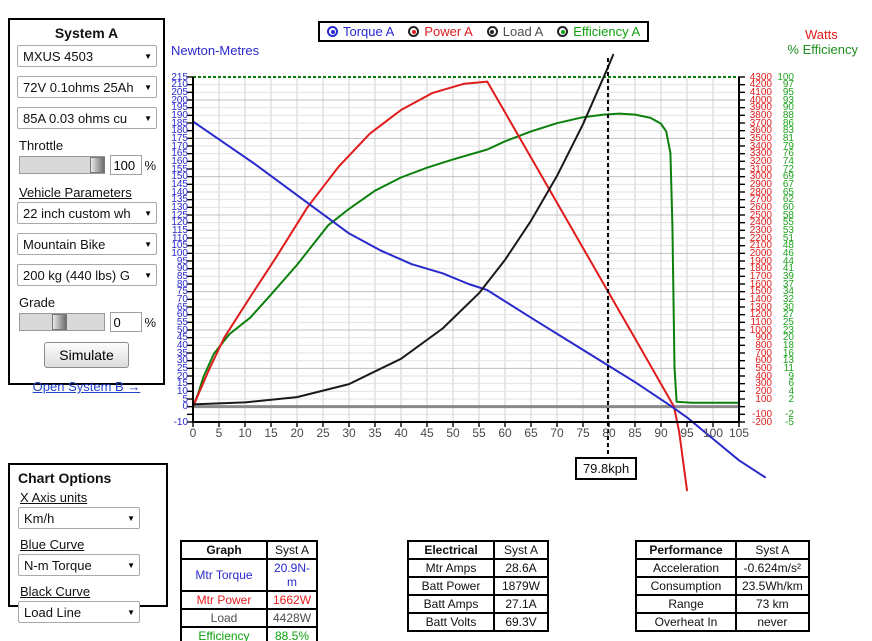 This screenshot has width=872, height=641. Describe the element at coordinates (661, 433) in the screenshot. I see `x-axis-tick-label: 90` at that location.